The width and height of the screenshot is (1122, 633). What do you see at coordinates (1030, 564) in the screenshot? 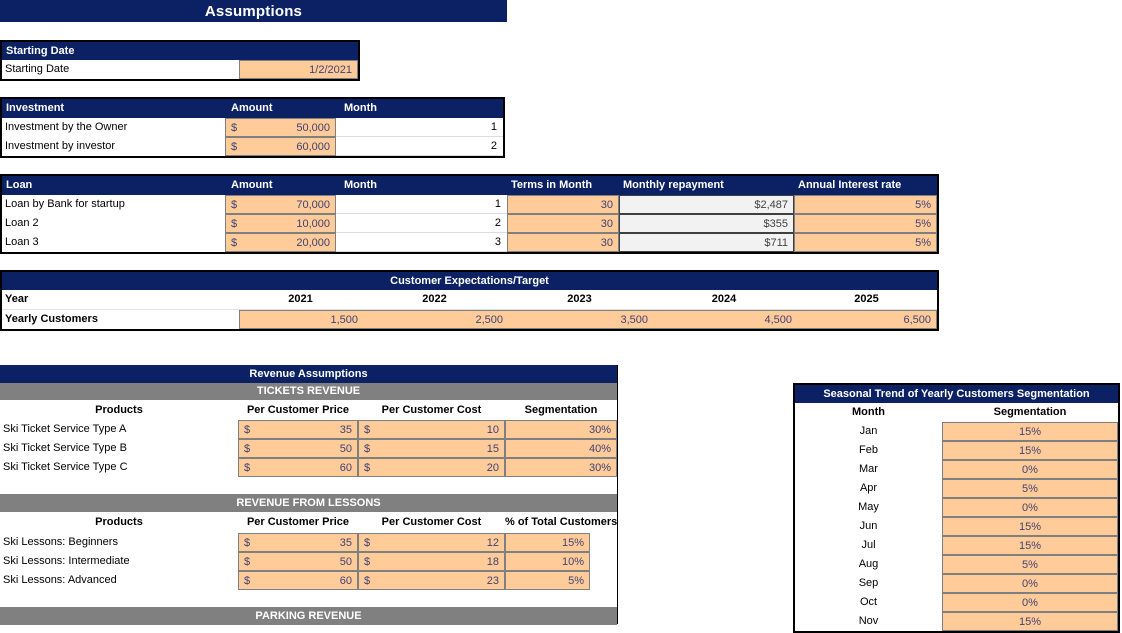
I see `seasonal-aug-cell: 5%` at bounding box center [1030, 564].